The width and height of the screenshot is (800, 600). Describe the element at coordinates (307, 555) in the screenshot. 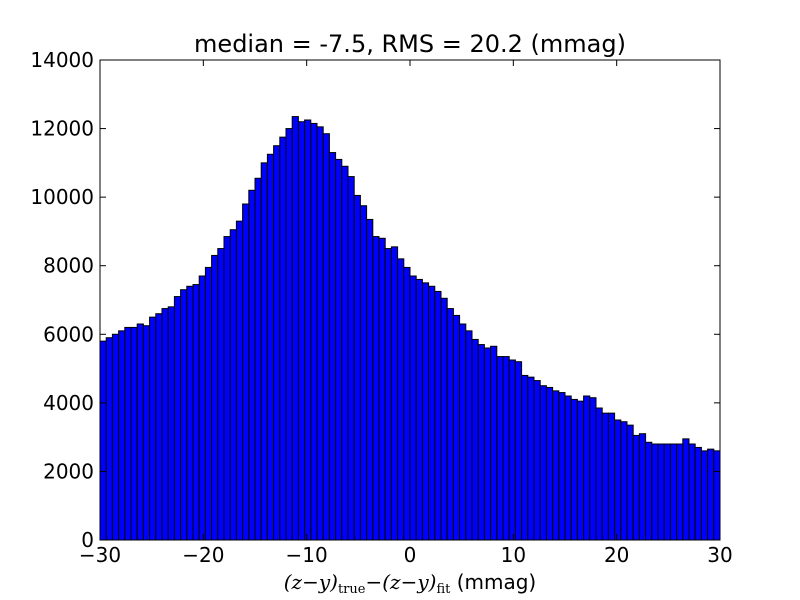

I see `x-tick-label: −10` at that location.